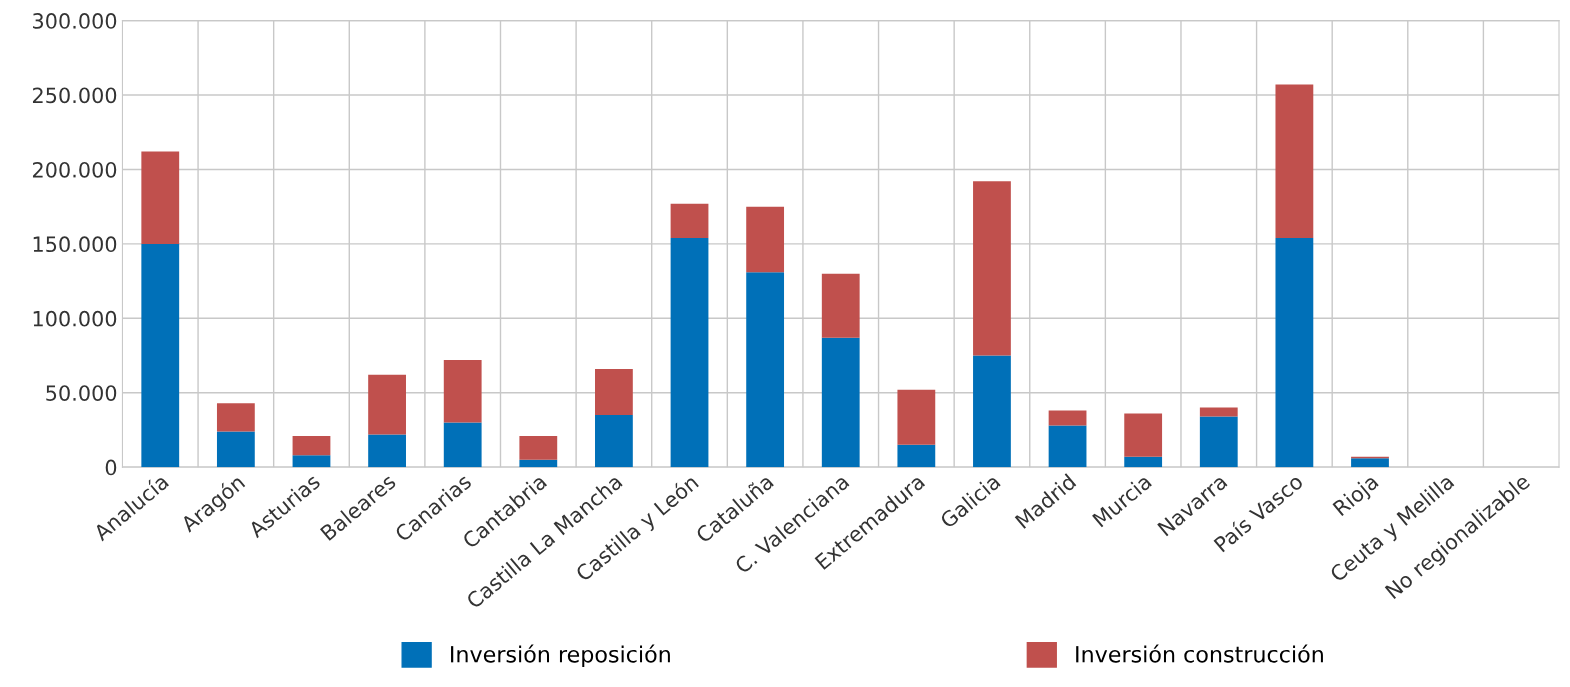  Describe the element at coordinates (560, 655) in the screenshot. I see `legend-label: Inversión reposición` at that location.